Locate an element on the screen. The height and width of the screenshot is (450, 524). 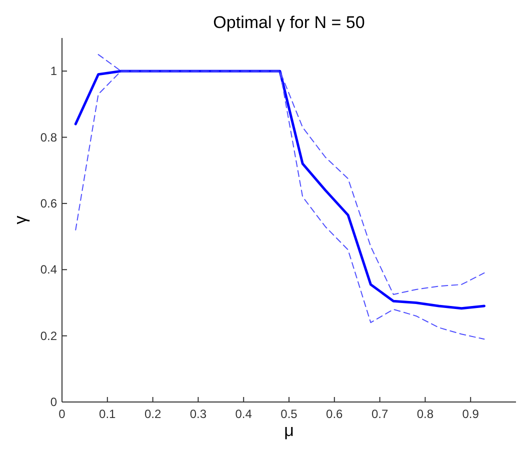
y-axis-title: γ is located at coordinates (20, 219).